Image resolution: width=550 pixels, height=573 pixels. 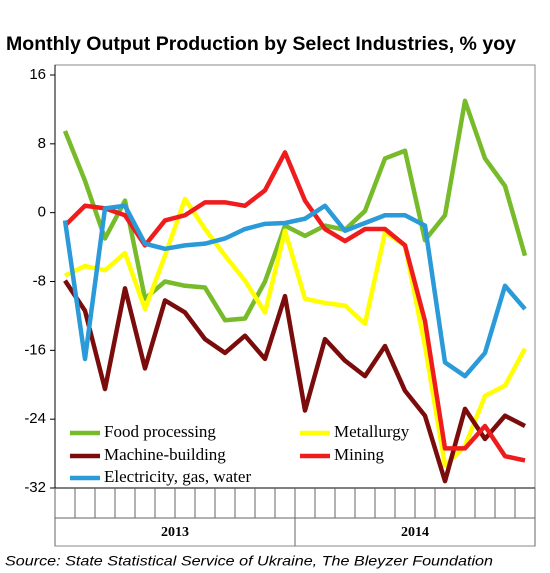 I want to click on y-tick-label: -24, so click(x=35, y=418).